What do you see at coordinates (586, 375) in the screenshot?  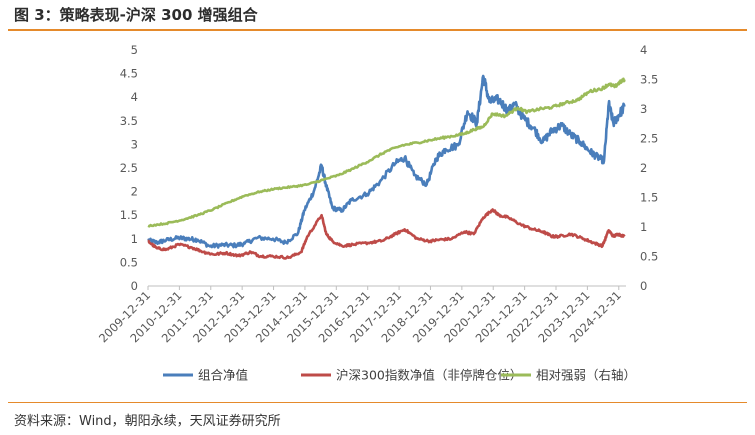 I see `legend-label: 相对强弱（右轴）` at bounding box center [586, 375].